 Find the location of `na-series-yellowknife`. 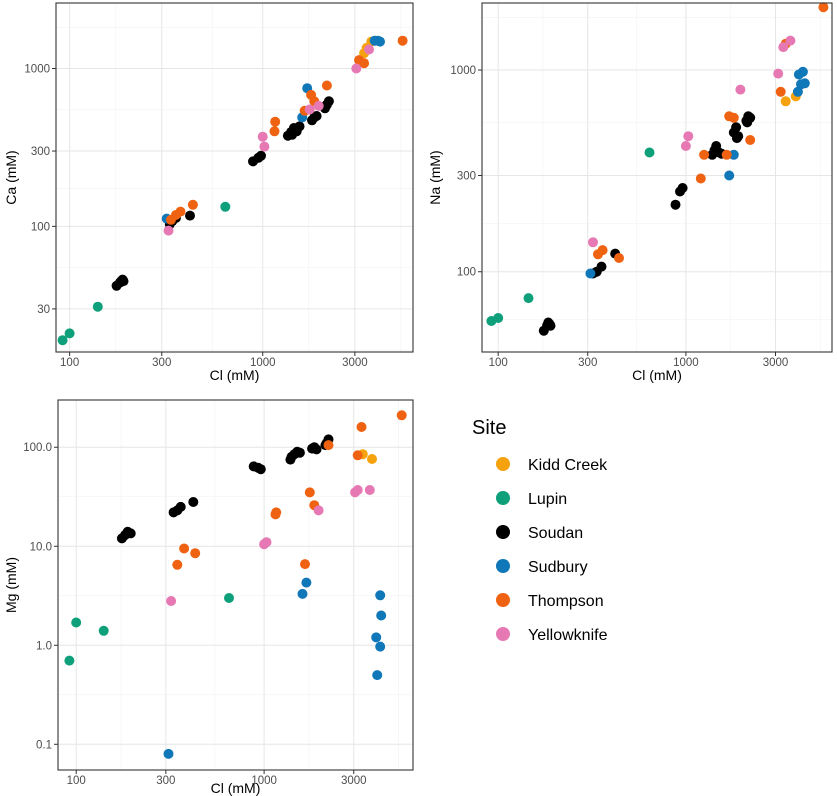

na-series-yellowknife is located at coordinates (692, 141).